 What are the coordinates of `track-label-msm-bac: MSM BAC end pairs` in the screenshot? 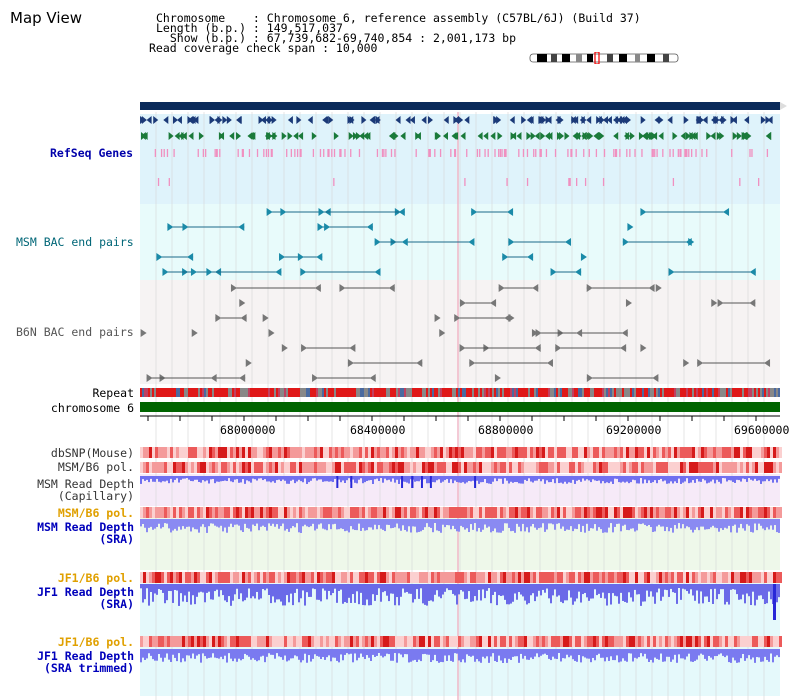 It's located at (75, 242).